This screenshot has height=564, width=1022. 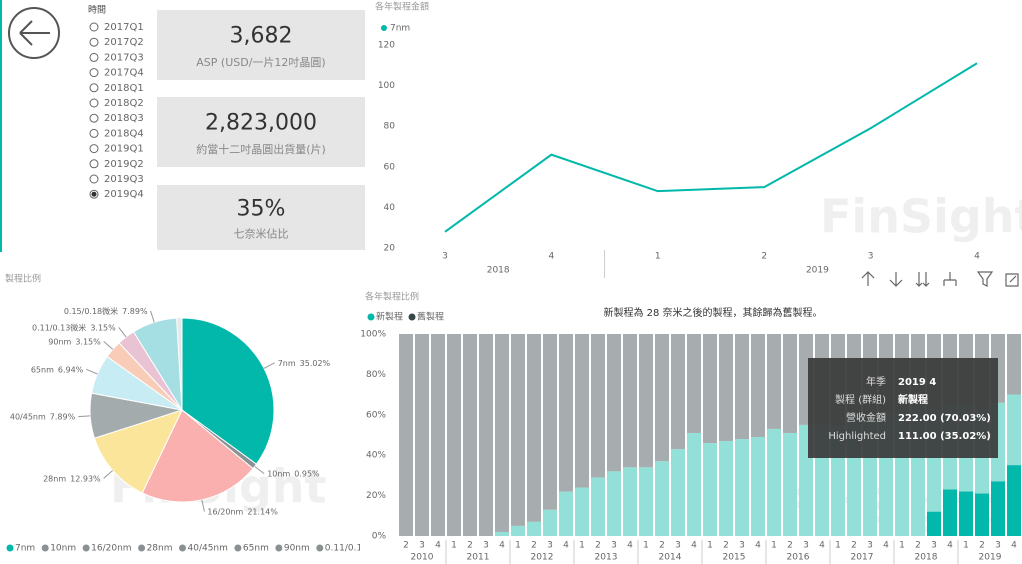 What do you see at coordinates (379, 537) in the screenshot?
I see `y-tick-label: 0%` at bounding box center [379, 537].